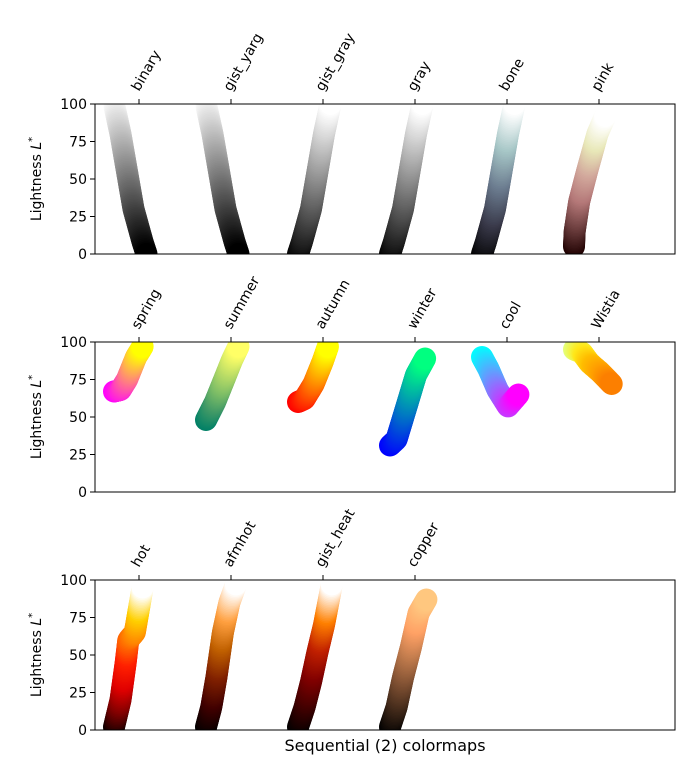  What do you see at coordinates (384, 745) in the screenshot?
I see `figure-xlabel: Sequential (2) colormaps` at bounding box center [384, 745].